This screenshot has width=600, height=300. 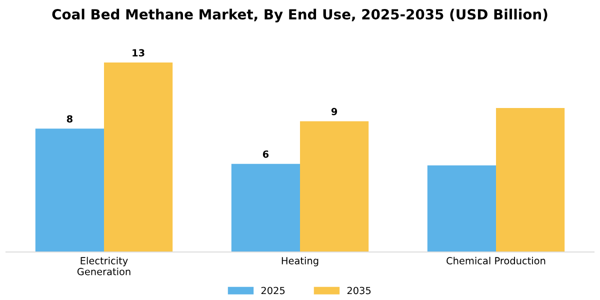 I want to click on chart-title: Coal Bed Methane Market, By End Use, 2025-2035 (USD Billion), so click(x=300, y=15).